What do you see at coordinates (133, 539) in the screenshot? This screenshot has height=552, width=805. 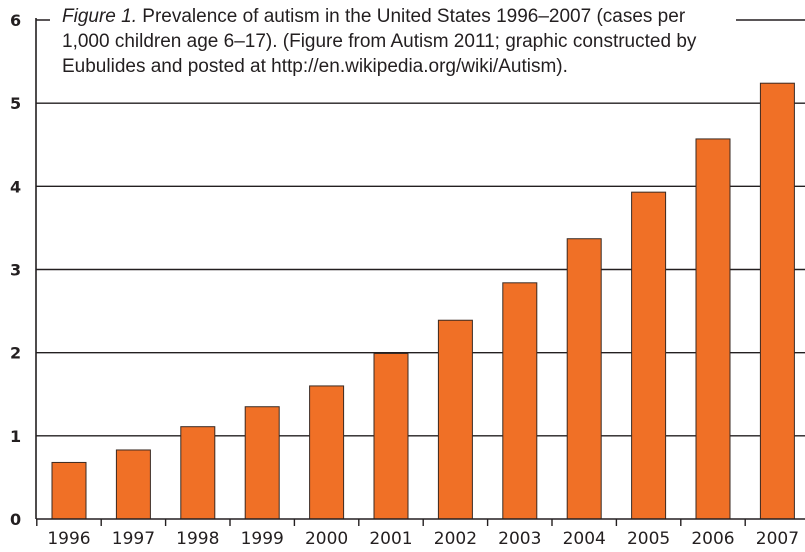 I see `x-tick-label-1997: 1997` at bounding box center [133, 539].